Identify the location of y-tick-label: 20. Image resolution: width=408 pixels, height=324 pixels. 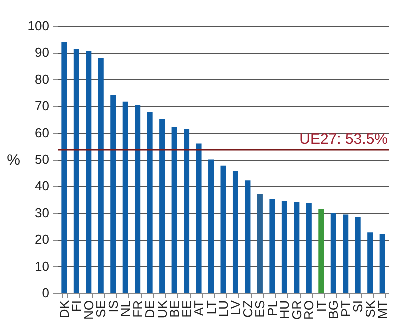
(42, 240).